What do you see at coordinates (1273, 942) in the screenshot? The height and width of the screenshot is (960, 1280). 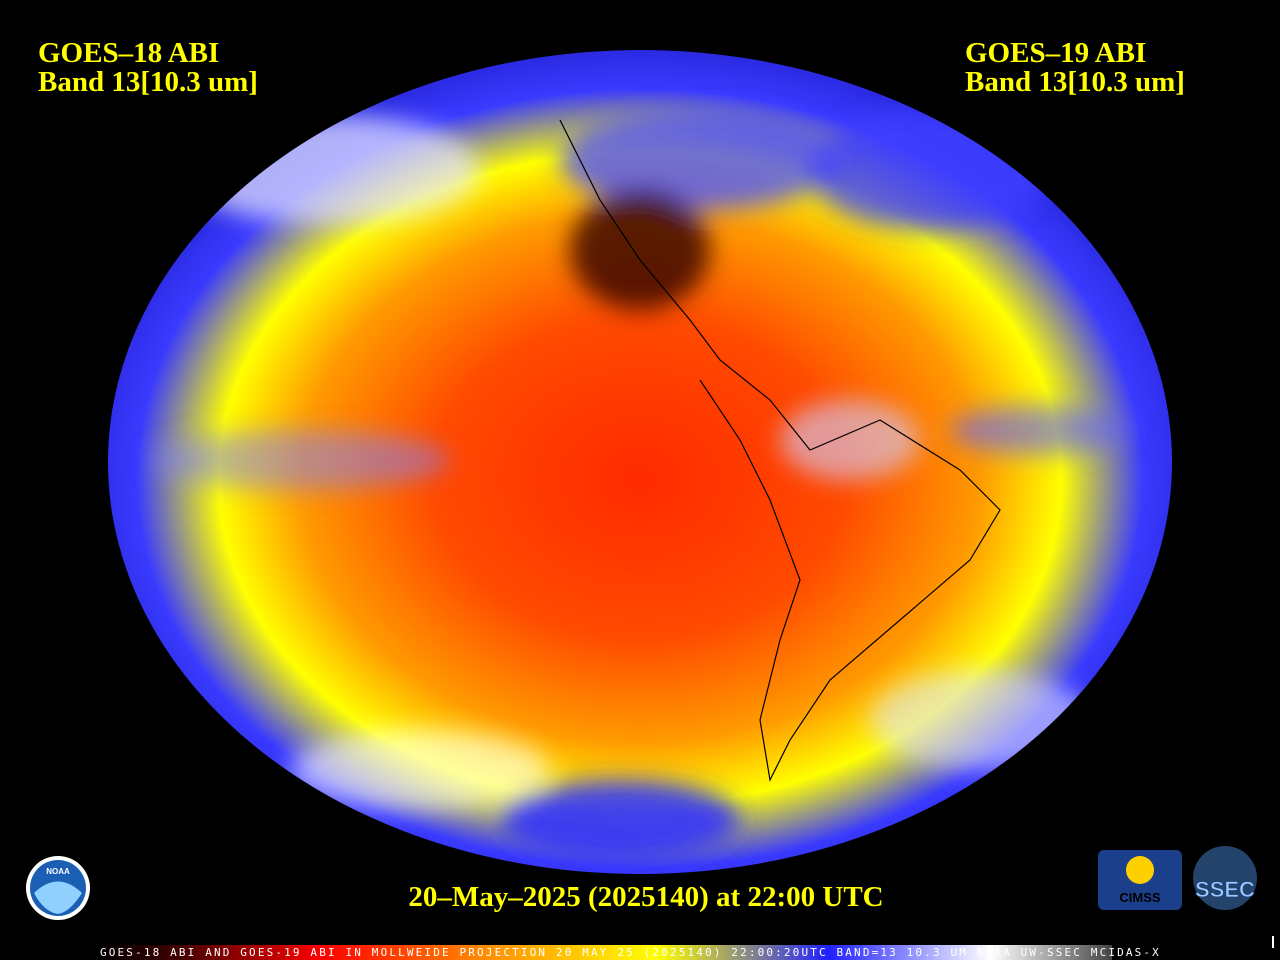 I see `tick` at bounding box center [1273, 942].